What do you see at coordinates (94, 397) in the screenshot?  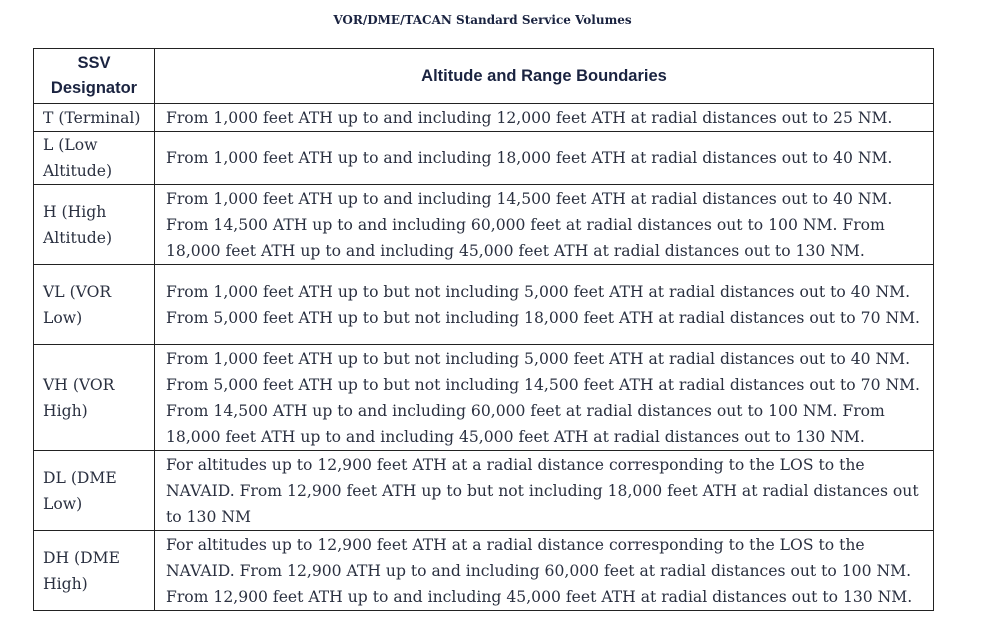 I see `designator-cell: VH (VOR High)` at bounding box center [94, 397].